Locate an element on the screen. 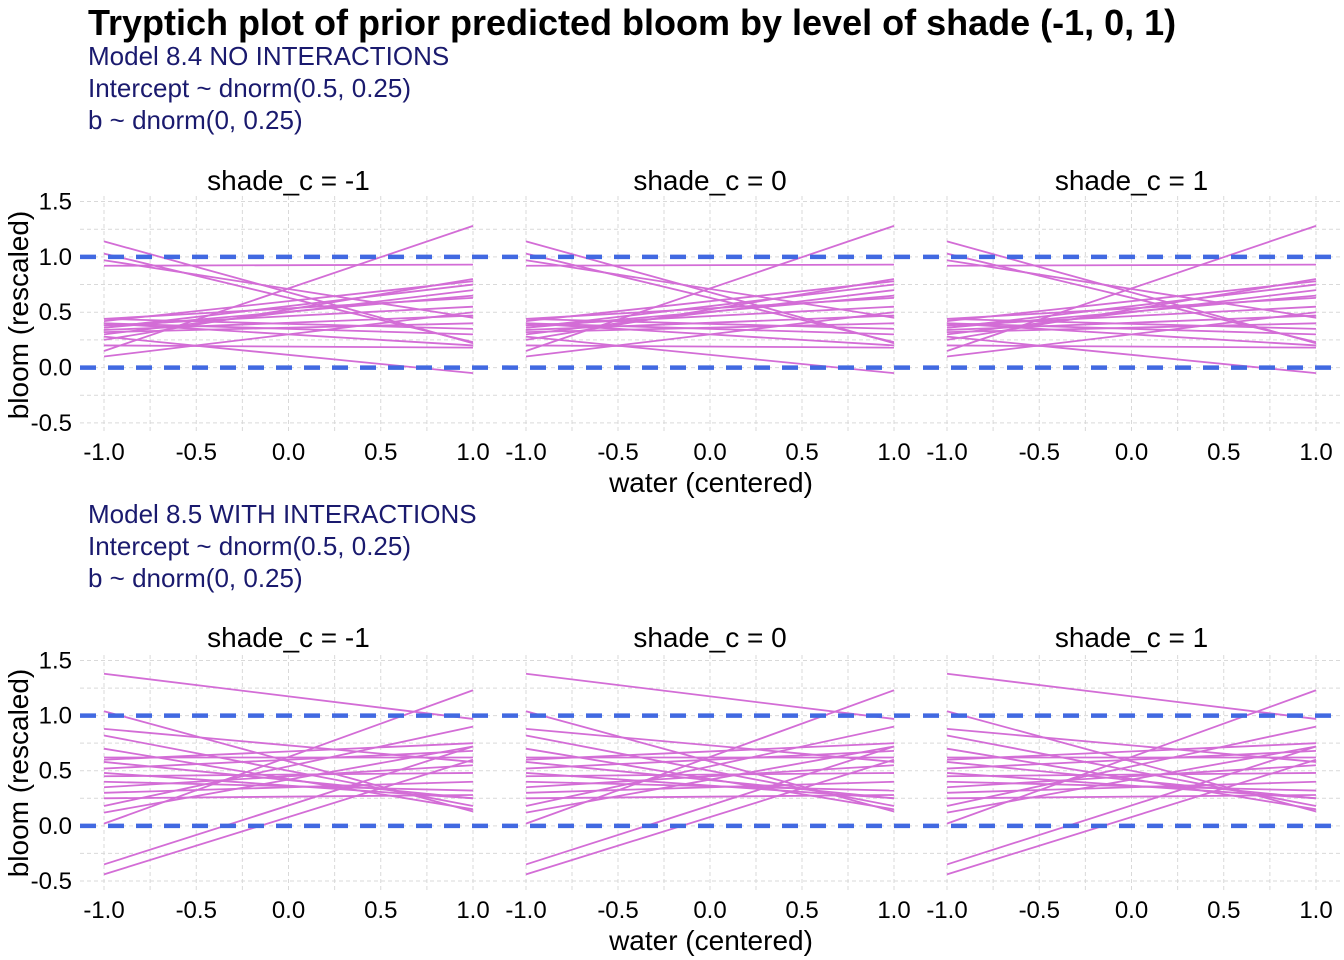  plot2-subtitle-line-1: Model 8.5 WITH INTERACTIONS is located at coordinates (282, 514).